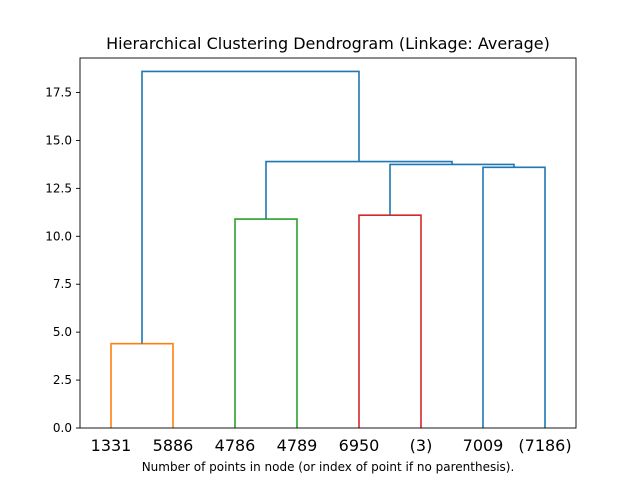 The height and width of the screenshot is (480, 640). What do you see at coordinates (421, 445) in the screenshot?
I see `leaf-label: (3)` at bounding box center [421, 445].